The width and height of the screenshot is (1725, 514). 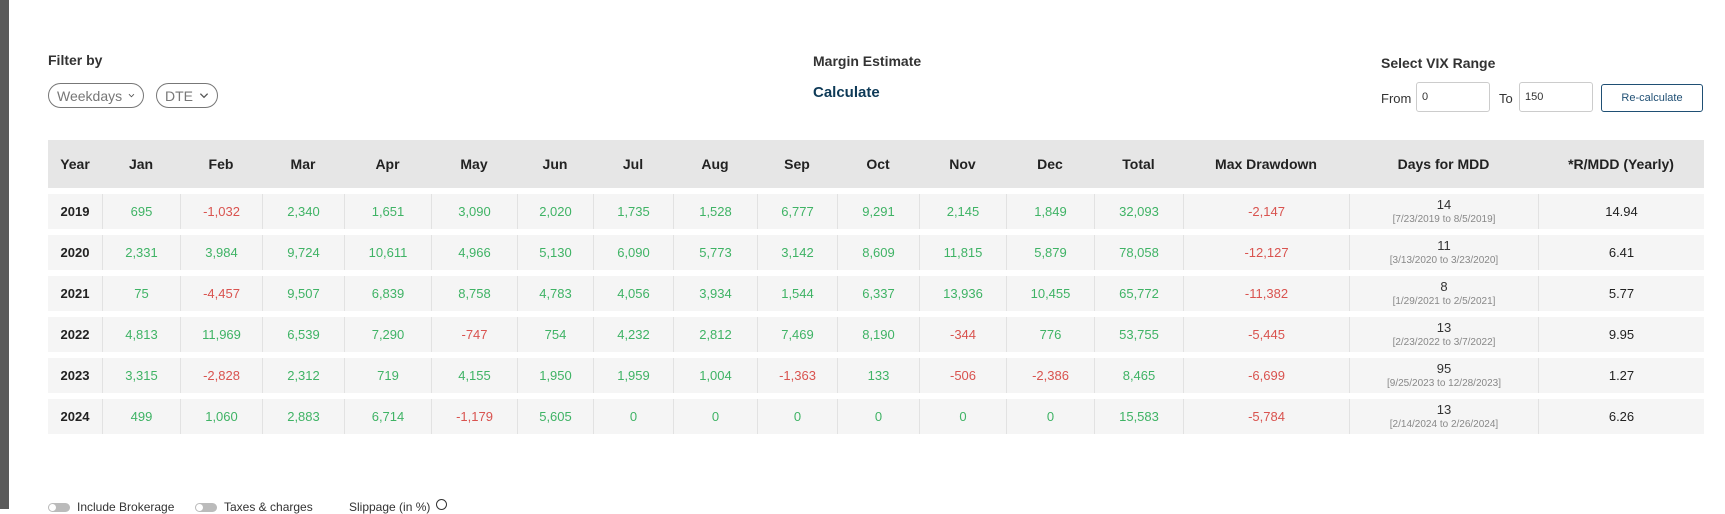 I want to click on filter-label: Filter by, so click(x=75, y=60).